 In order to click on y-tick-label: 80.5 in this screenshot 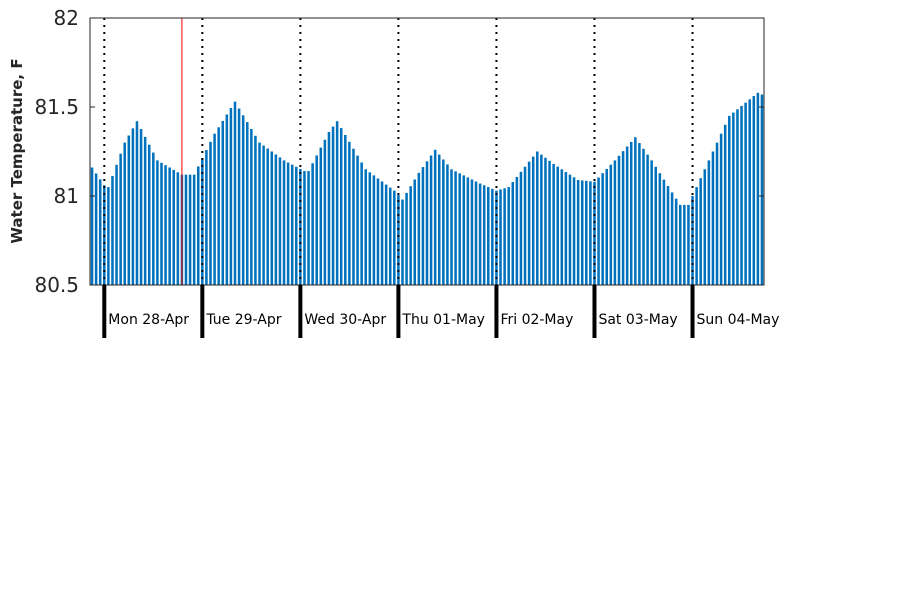, I will do `click(56, 285)`.